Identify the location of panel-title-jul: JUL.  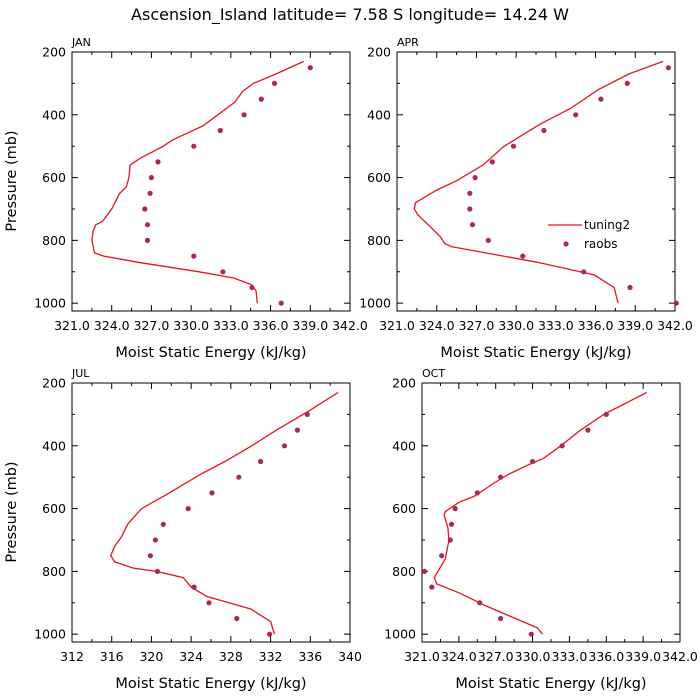
(80, 373).